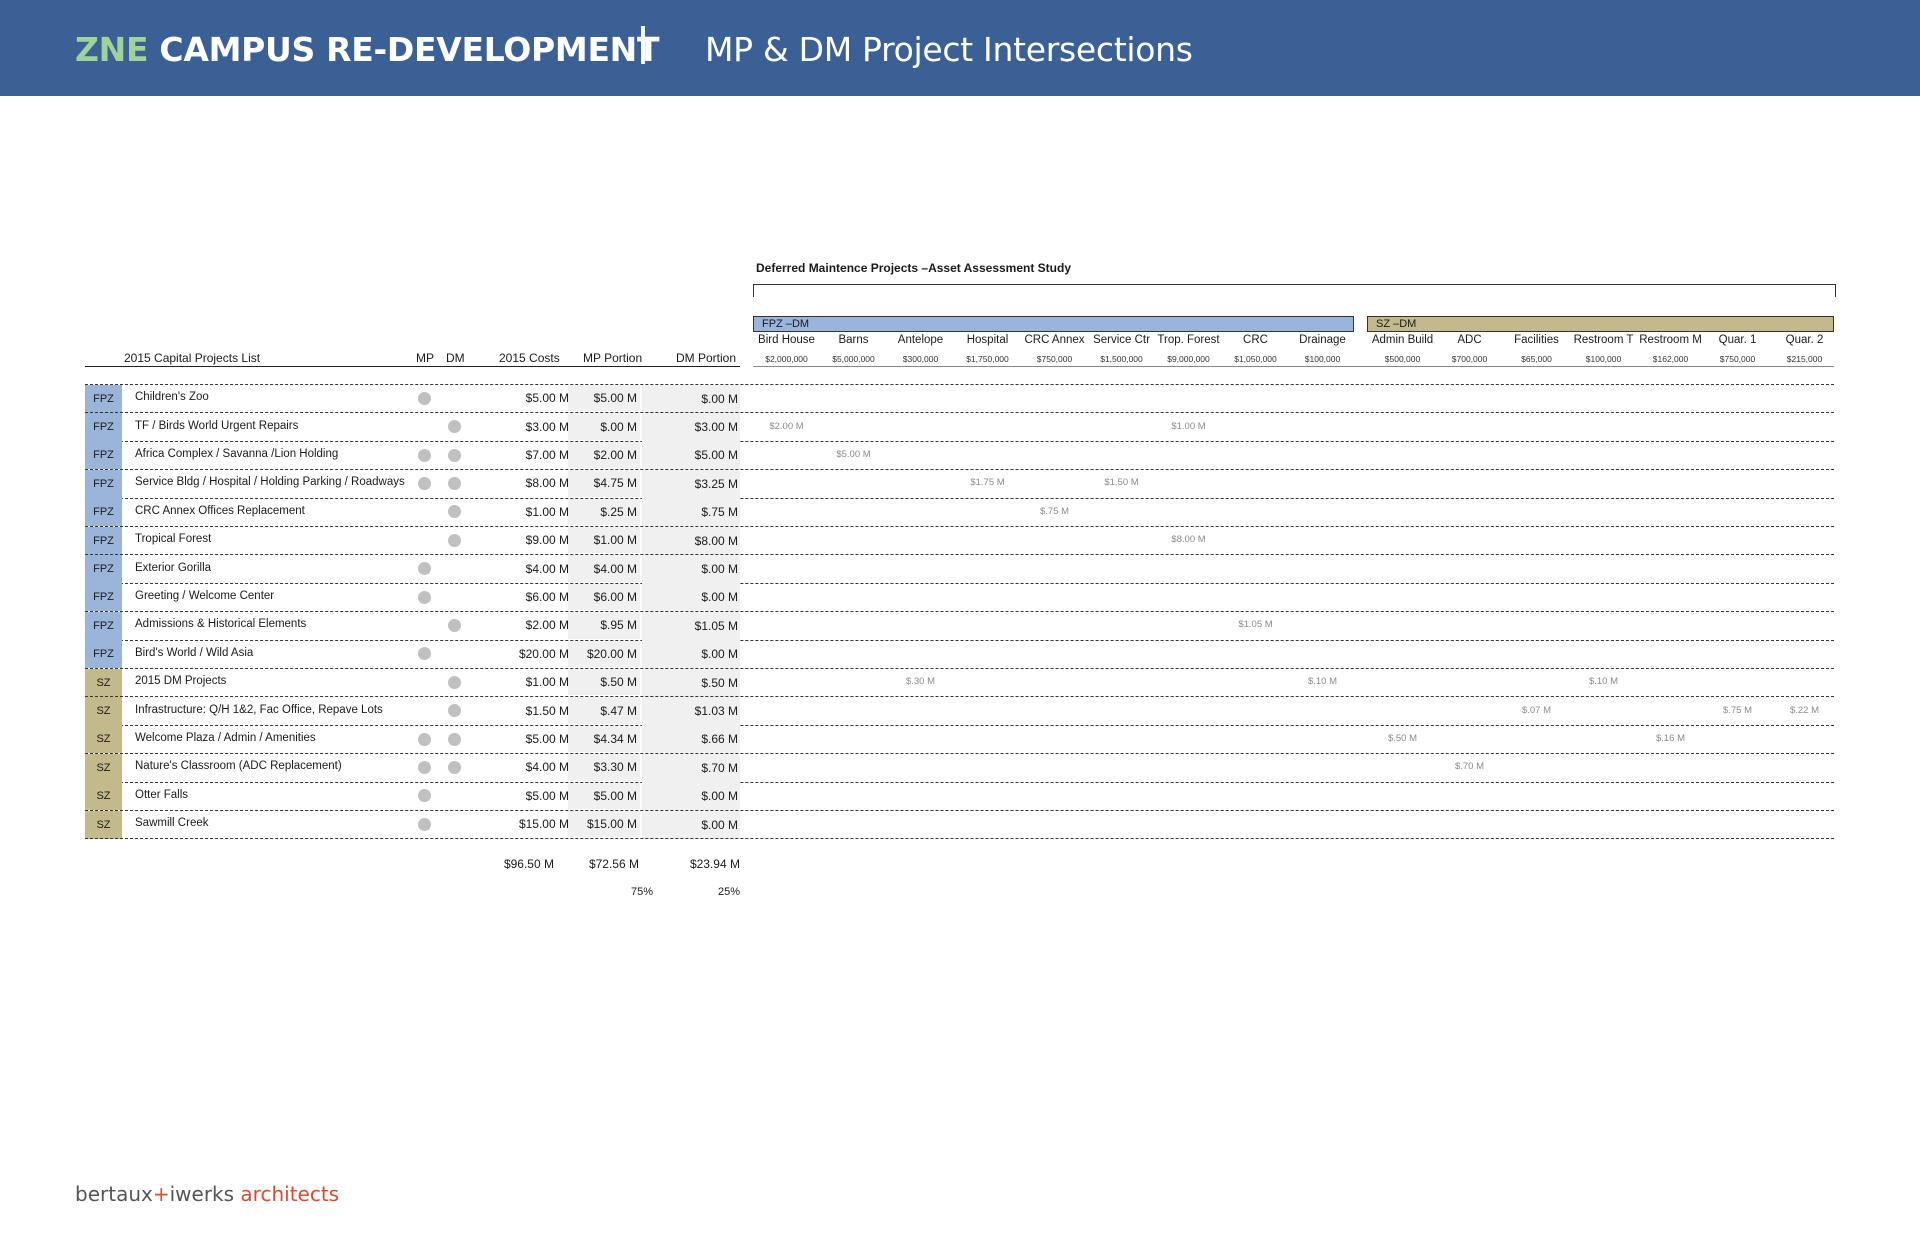  Describe the element at coordinates (161, 1194) in the screenshot. I see `logo-plus: +` at that location.